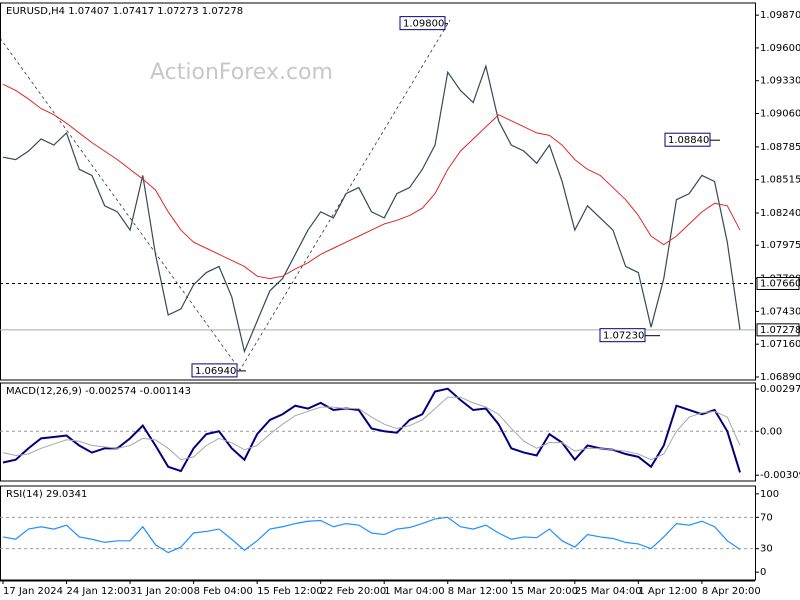  Describe the element at coordinates (46, 494) in the screenshot. I see `panel-title: RSI(14) 29.0341` at that location.